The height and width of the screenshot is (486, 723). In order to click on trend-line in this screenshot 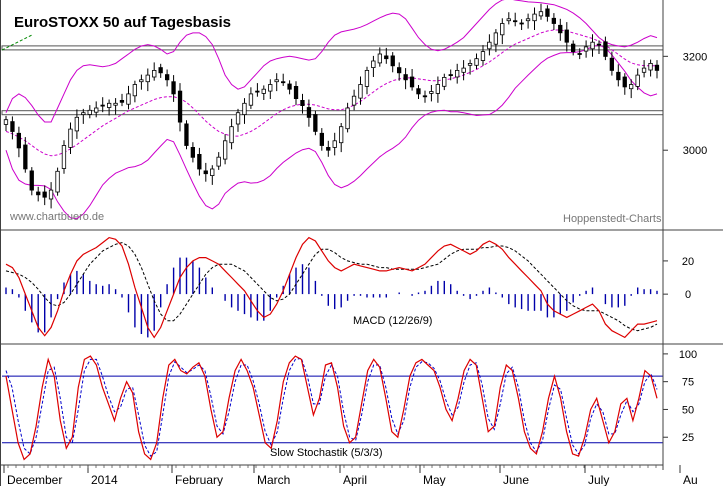, I will do `click(17, 42)`.